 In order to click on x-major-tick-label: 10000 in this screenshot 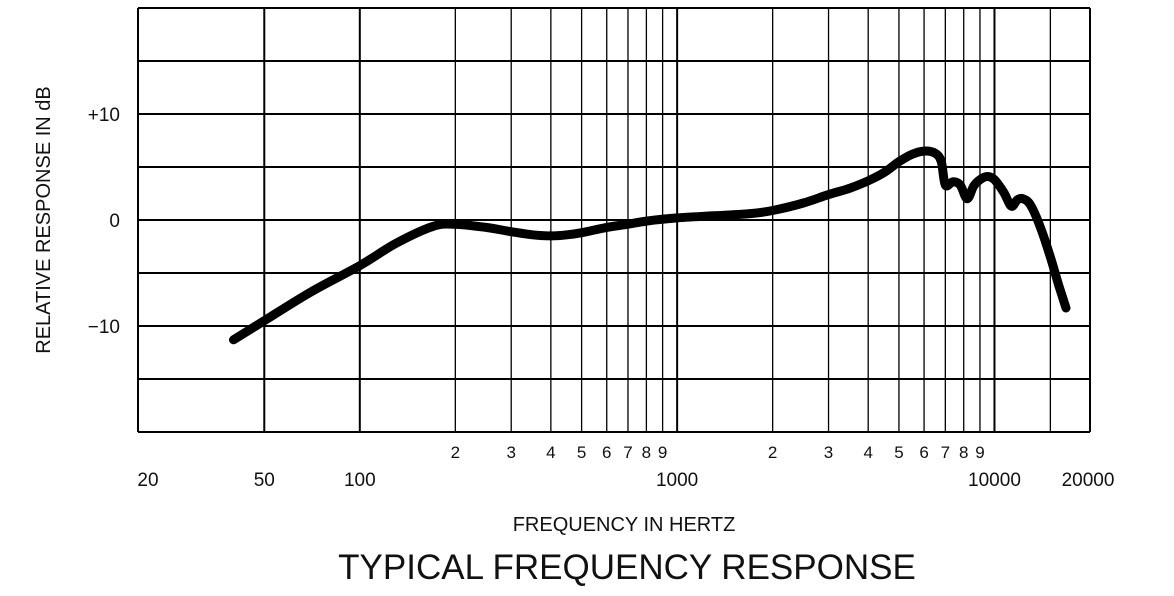, I will do `click(994, 480)`.